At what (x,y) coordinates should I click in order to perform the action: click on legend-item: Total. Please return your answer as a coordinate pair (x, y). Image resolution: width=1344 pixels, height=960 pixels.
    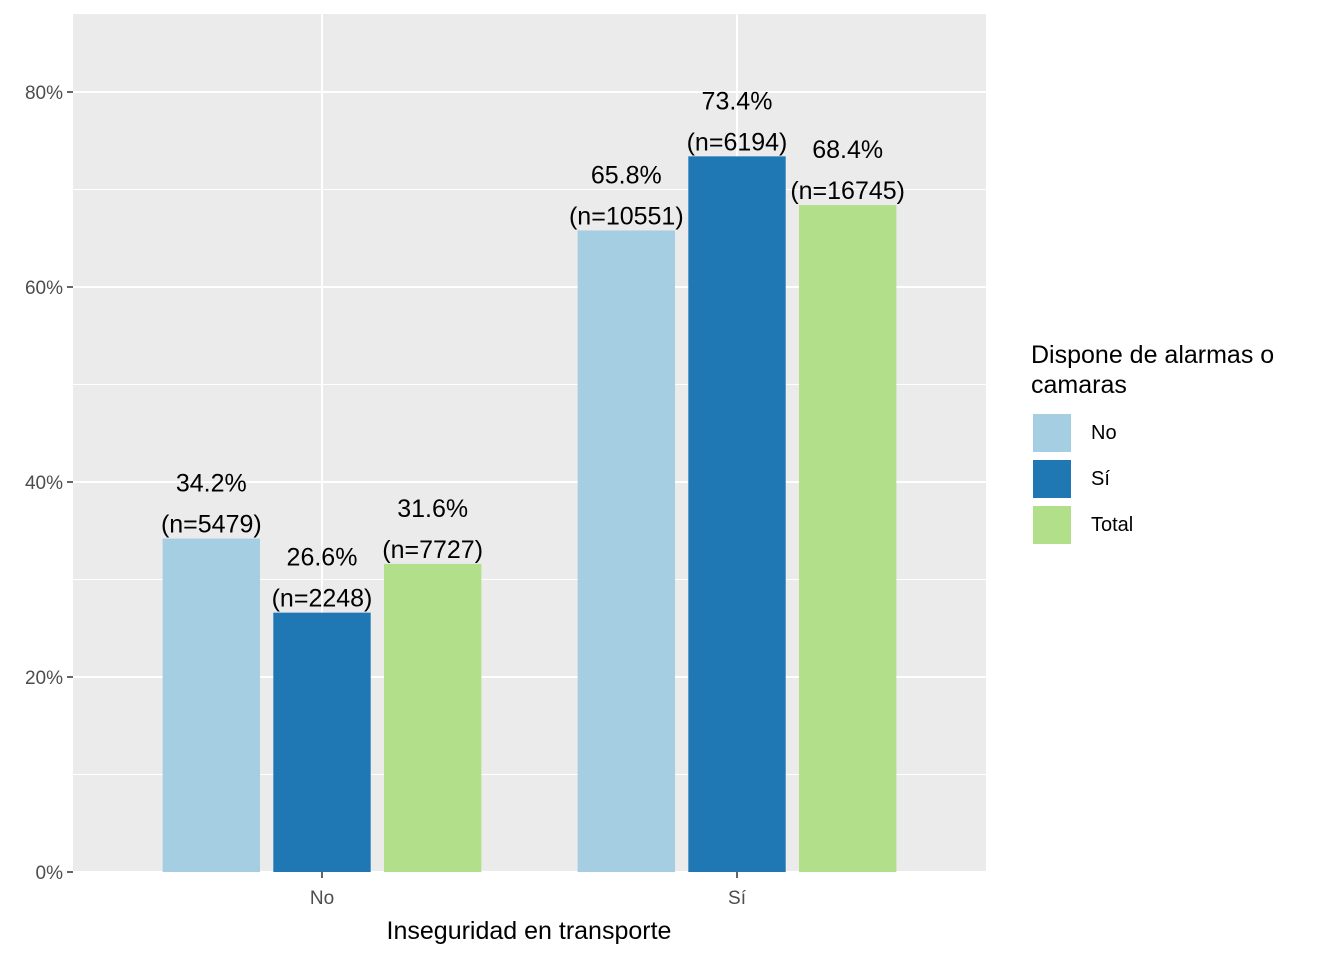
    Looking at the image, I should click on (1181, 525).